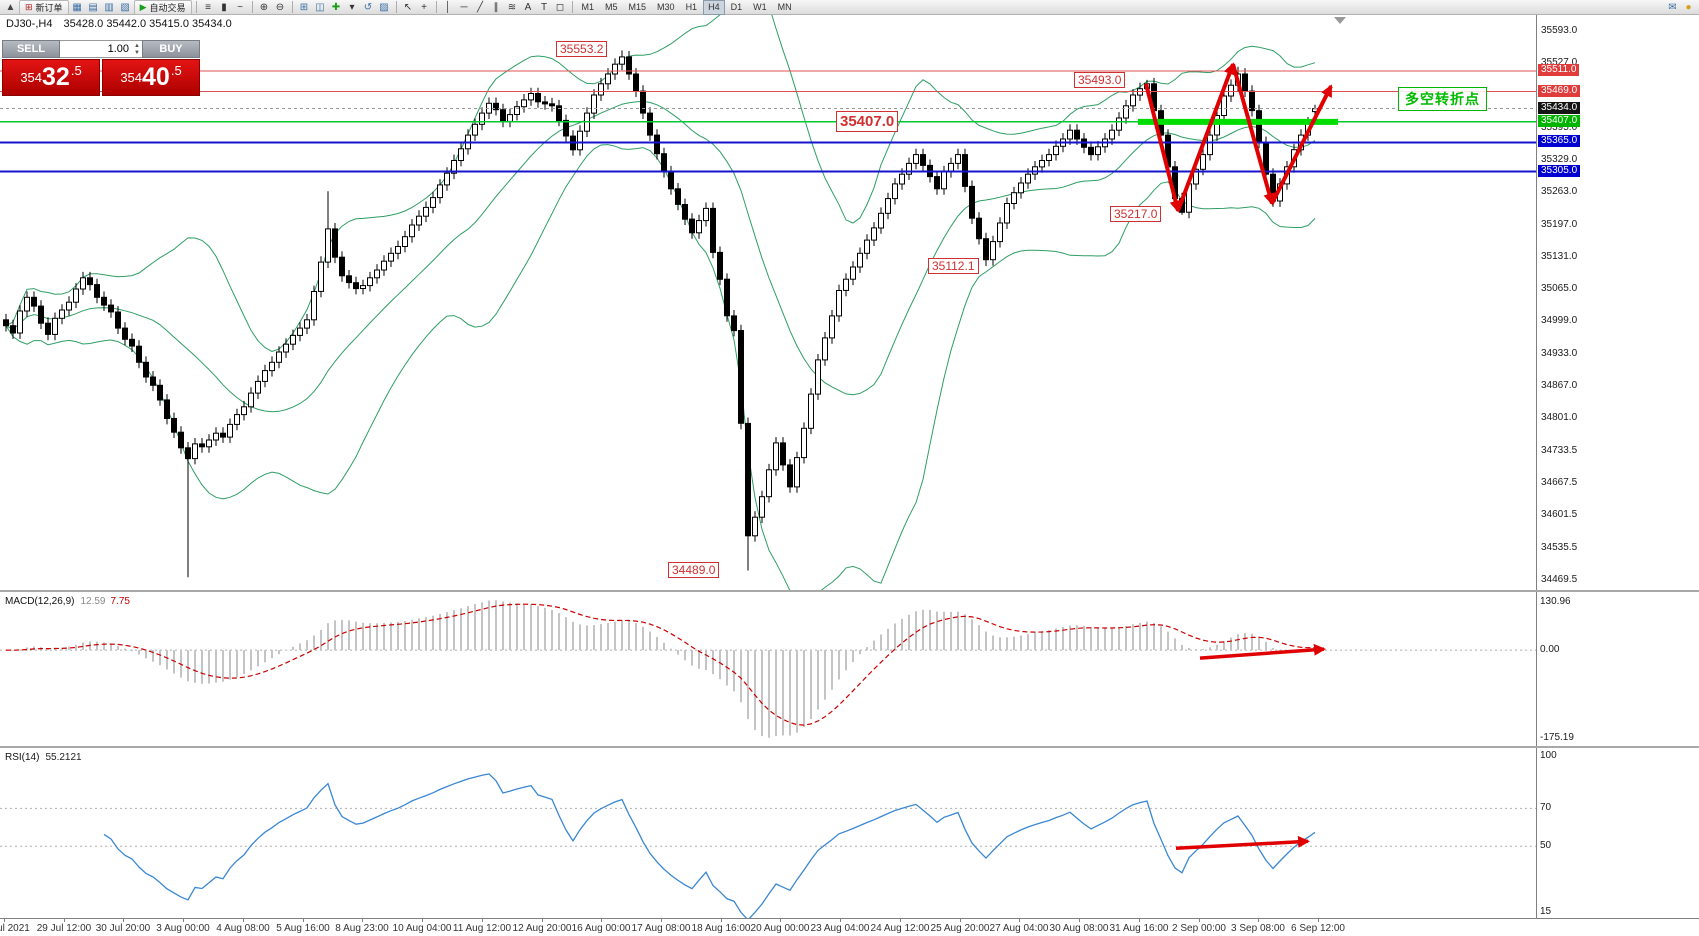  What do you see at coordinates (1688, 7) in the screenshot?
I see `notification-icon: ●` at bounding box center [1688, 7].